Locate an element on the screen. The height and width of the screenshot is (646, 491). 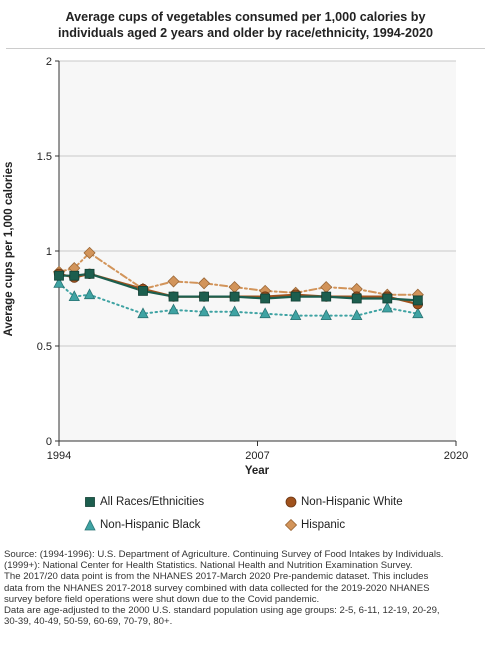
y-axis-label: Average cups per 1,000 calories is located at coordinates (9, 249).